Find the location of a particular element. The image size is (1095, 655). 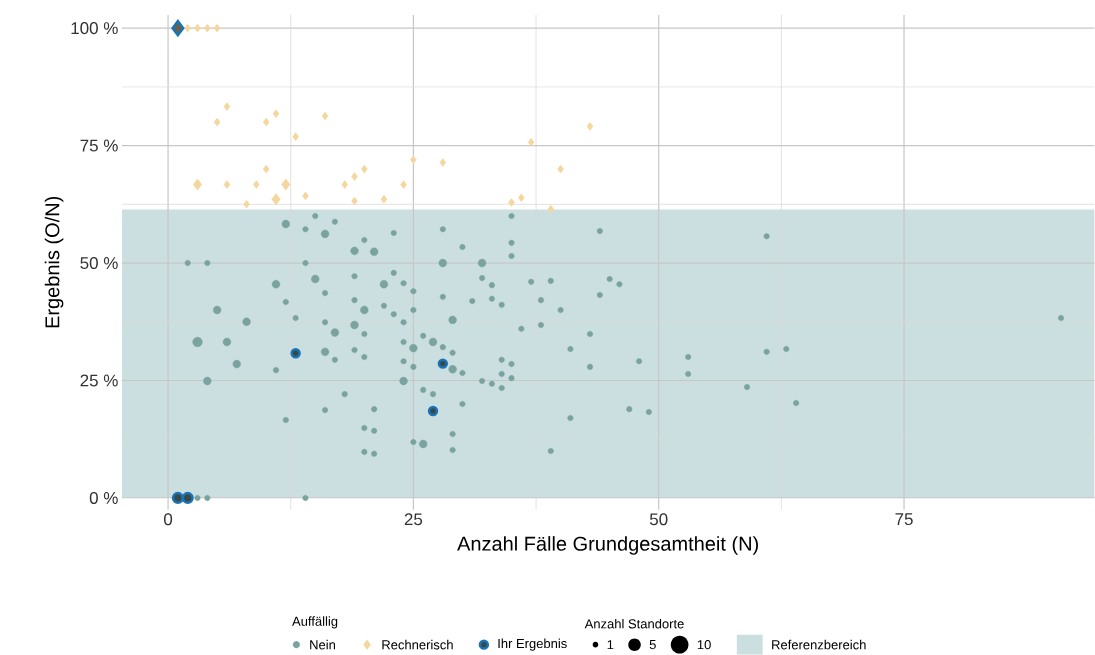

x-axis-title: Anzahl Fälle Grundgesamtheit (N) is located at coordinates (607, 545).